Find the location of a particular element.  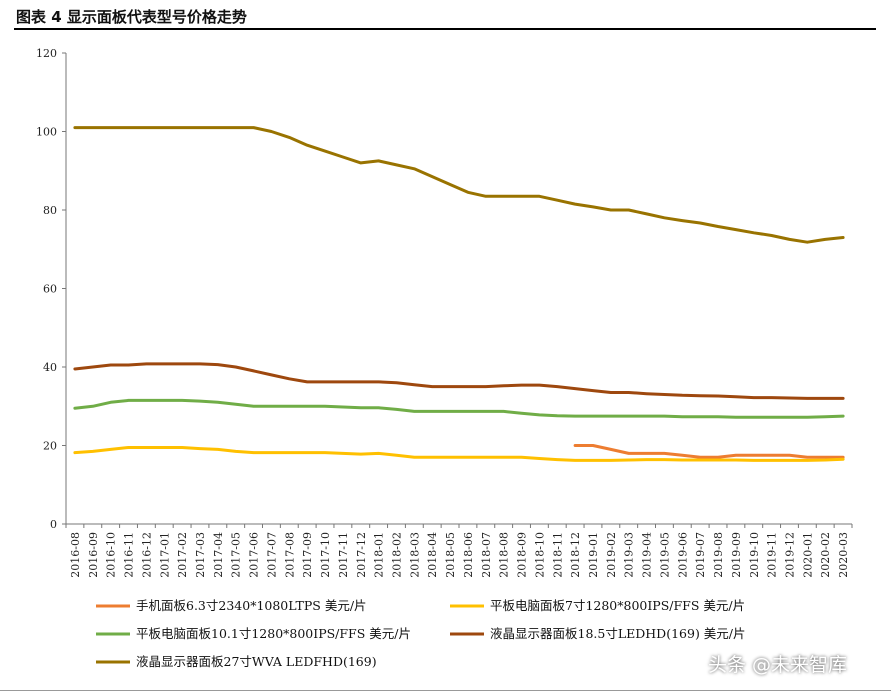

x-tick-label: 2018-01 is located at coordinates (379, 555).